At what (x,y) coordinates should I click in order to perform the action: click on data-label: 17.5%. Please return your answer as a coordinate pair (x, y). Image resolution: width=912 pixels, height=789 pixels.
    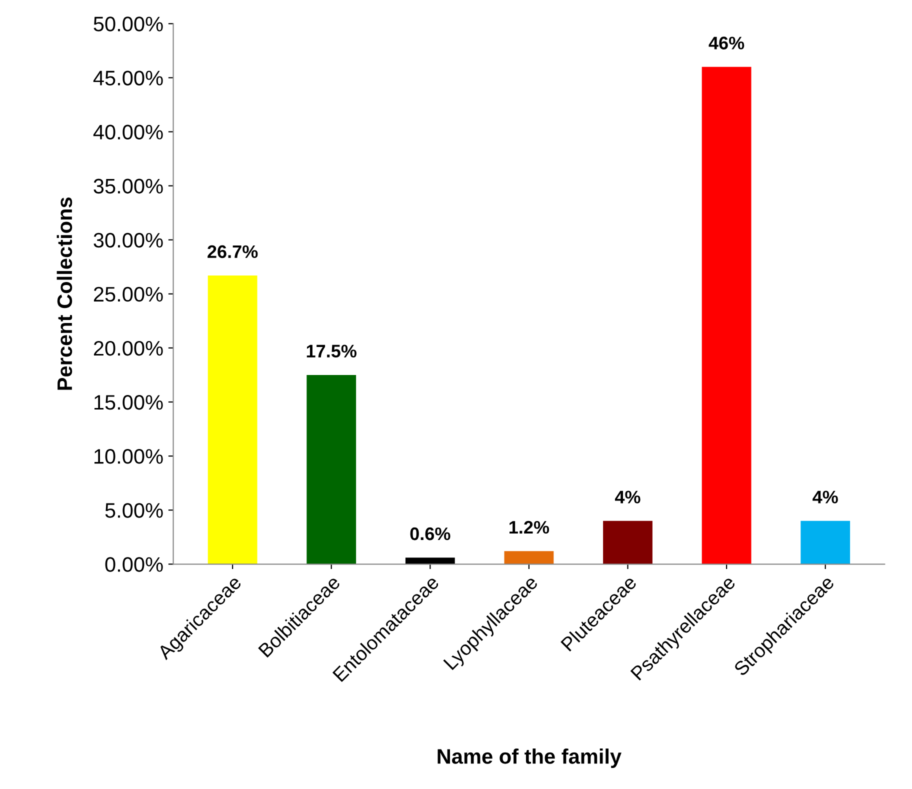
    Looking at the image, I should click on (331, 351).